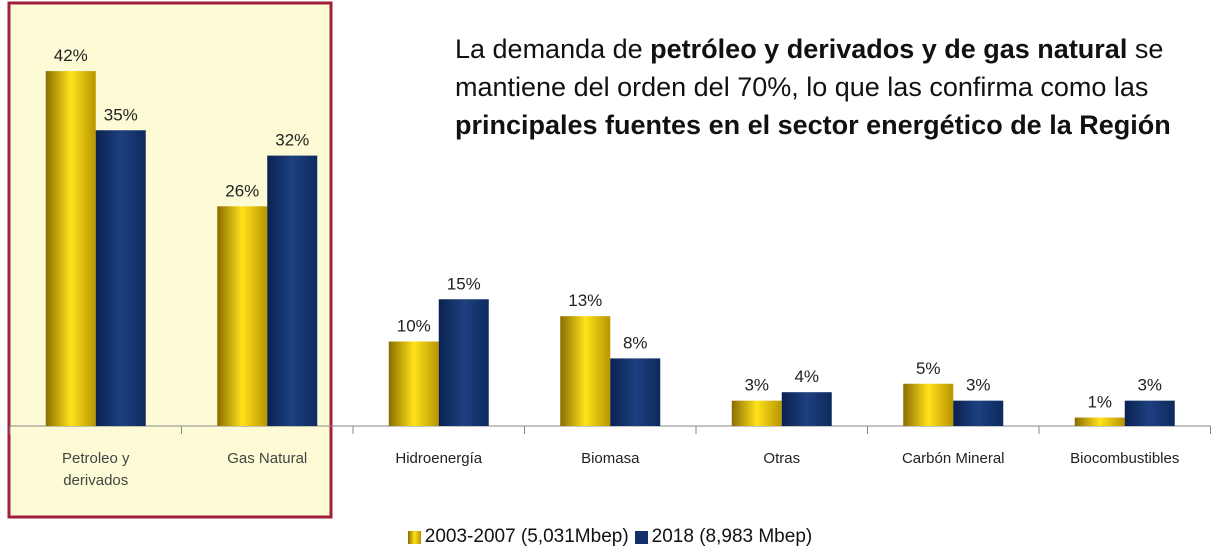  I want to click on value-label: 5%, so click(928, 368).